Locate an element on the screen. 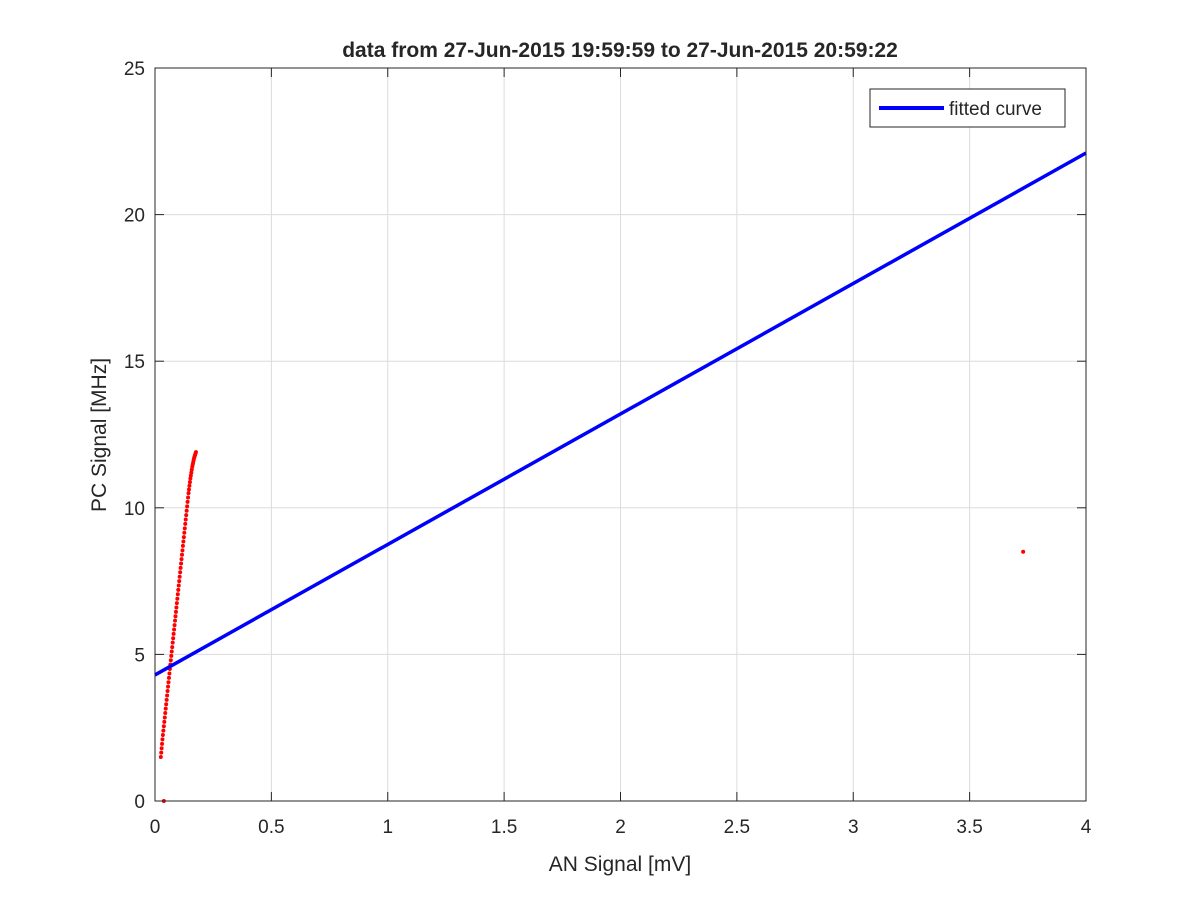 The image size is (1200, 900). legend: fitted curve is located at coordinates (967, 108).